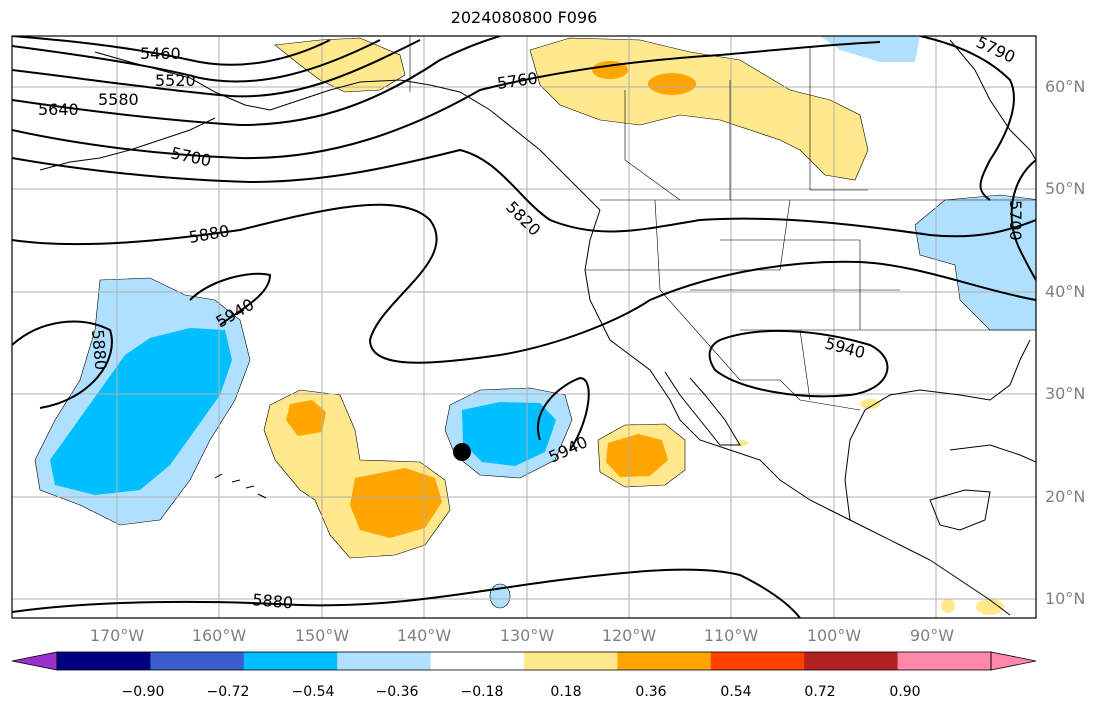 The width and height of the screenshot is (1105, 712). I want to click on colorbar-tick-label: 0.72, so click(820, 692).